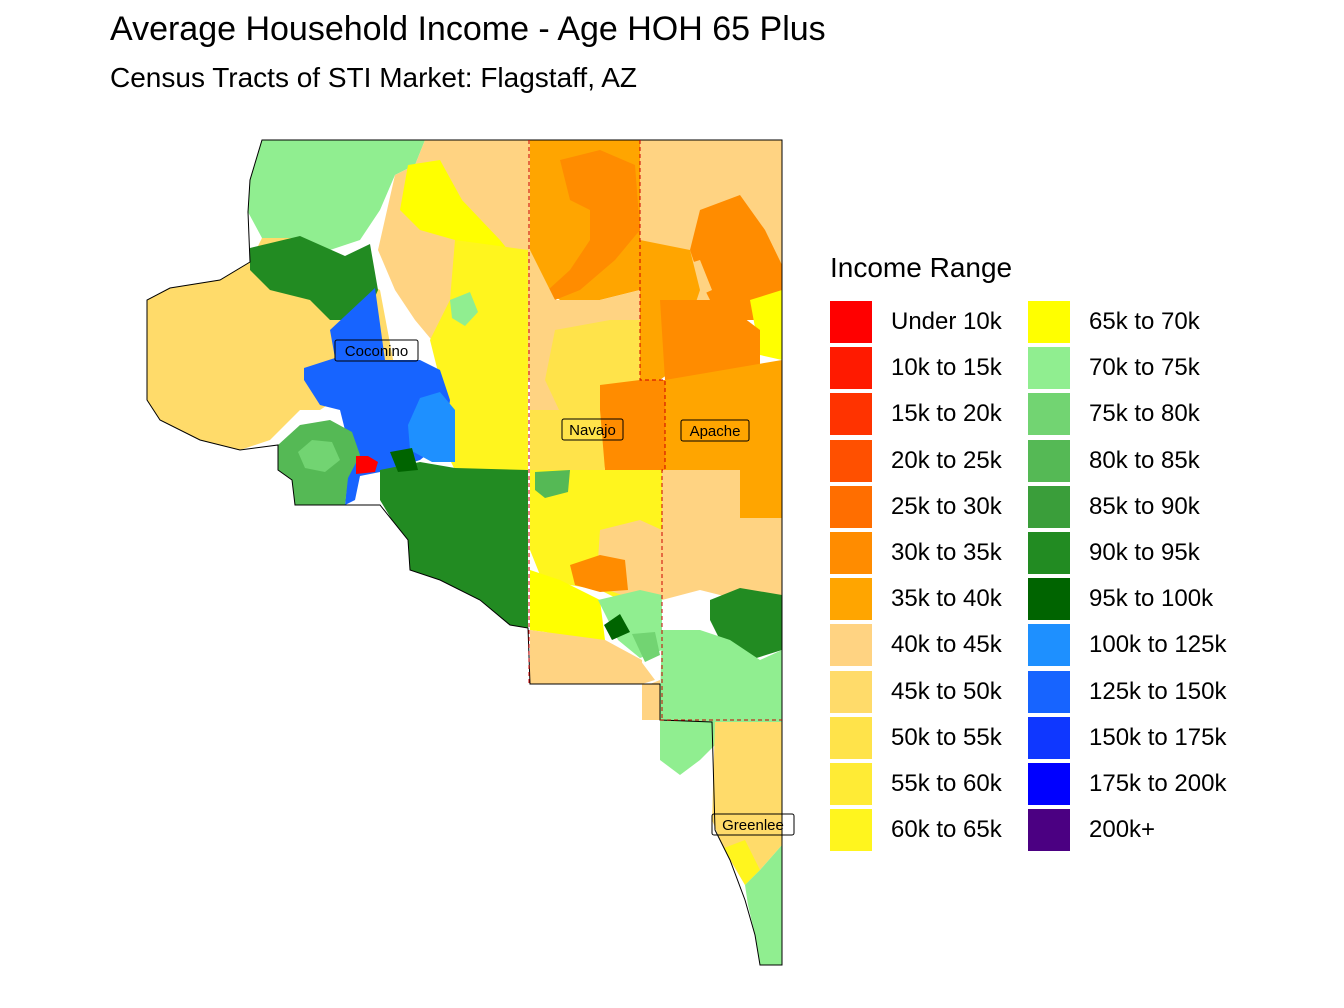 The height and width of the screenshot is (1008, 1344). I want to click on legend-title: Income Range, so click(921, 267).